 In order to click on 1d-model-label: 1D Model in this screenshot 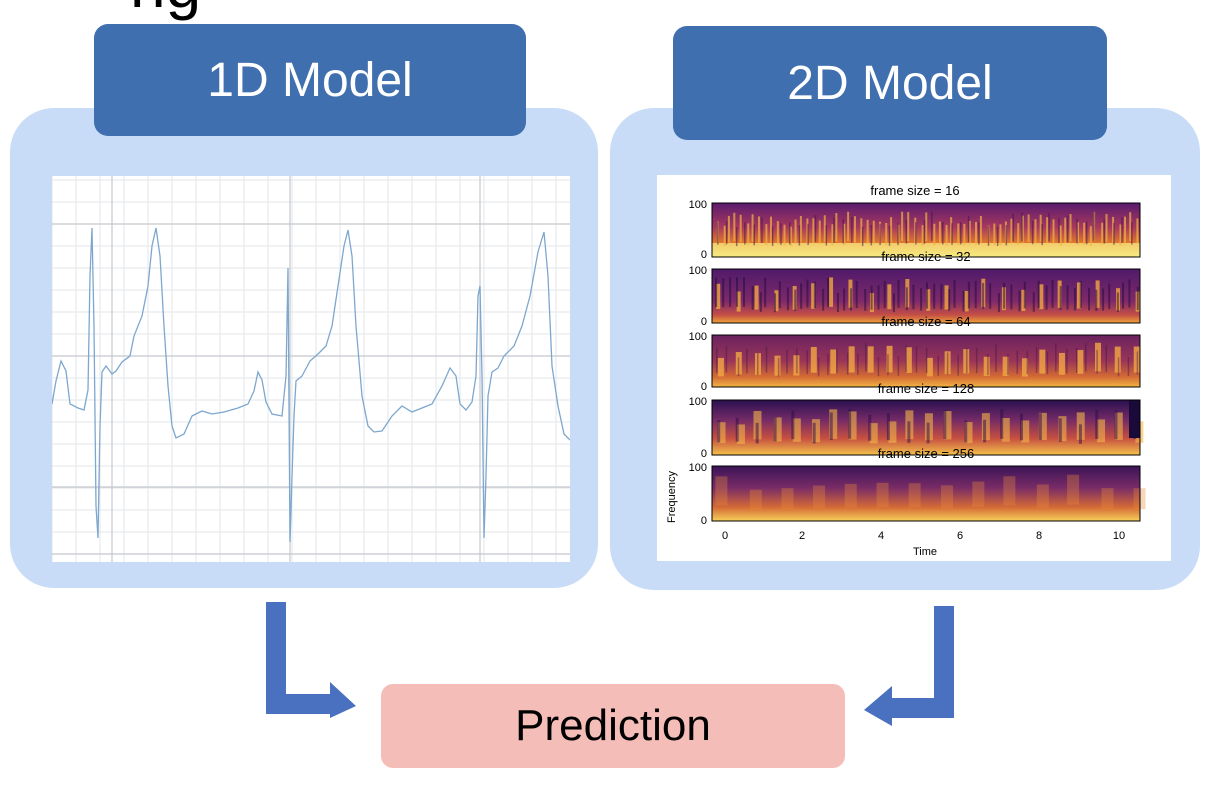, I will do `click(310, 80)`.